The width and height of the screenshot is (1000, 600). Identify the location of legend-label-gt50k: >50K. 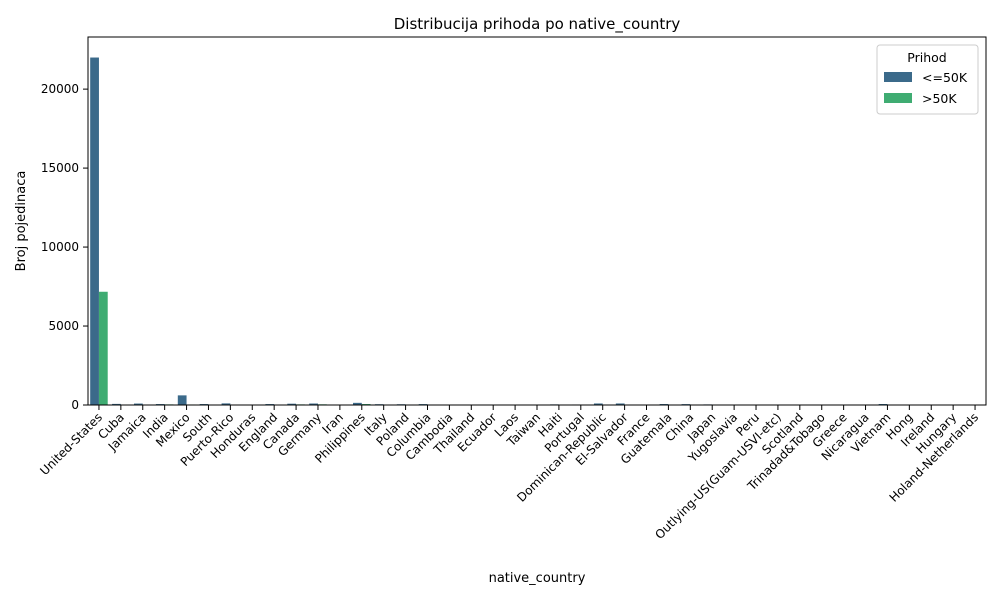
(939, 98).